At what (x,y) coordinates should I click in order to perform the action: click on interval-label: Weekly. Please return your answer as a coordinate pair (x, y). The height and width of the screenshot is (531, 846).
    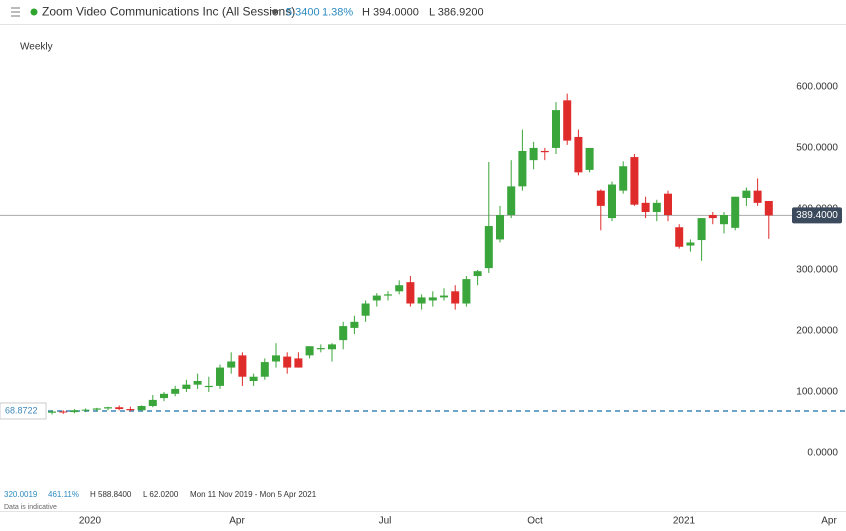
    Looking at the image, I should click on (36, 47).